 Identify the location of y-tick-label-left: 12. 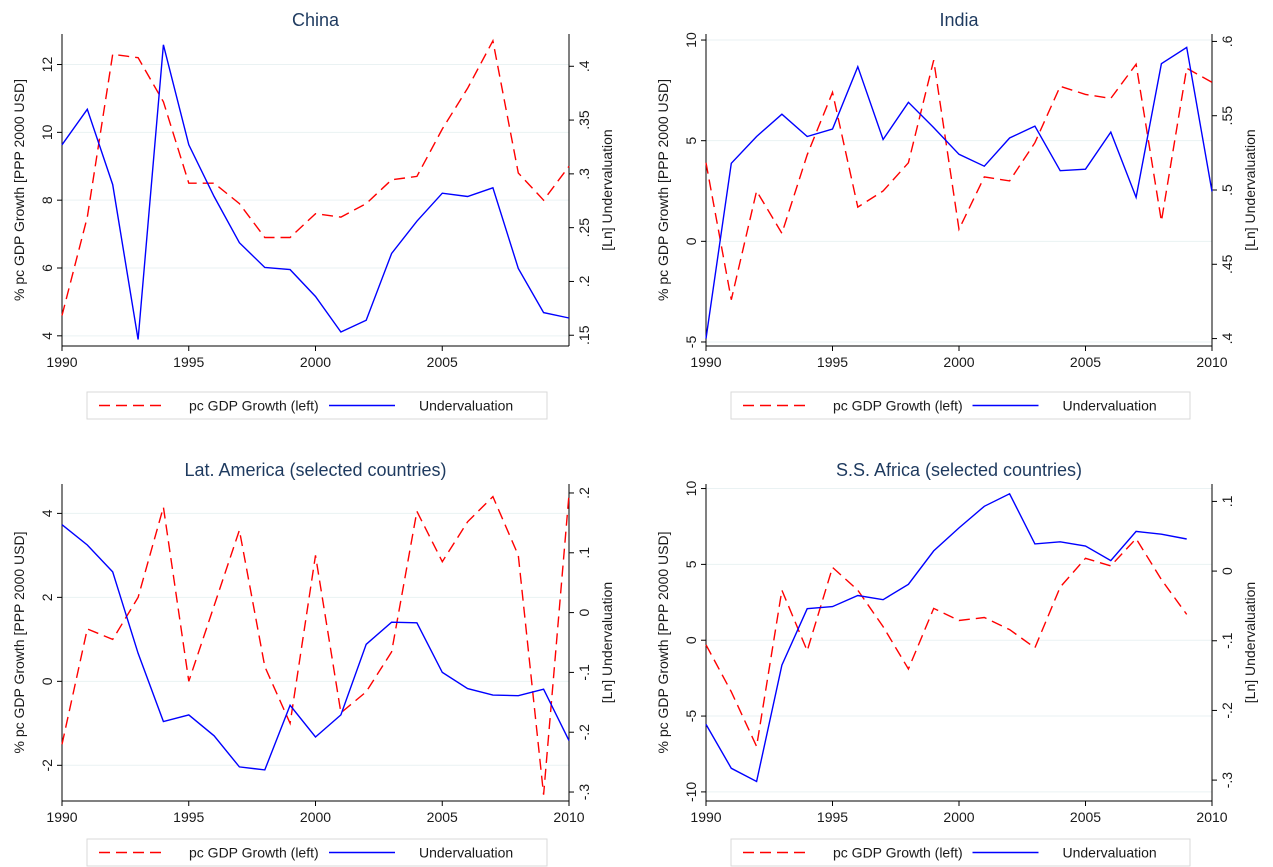
(47, 65).